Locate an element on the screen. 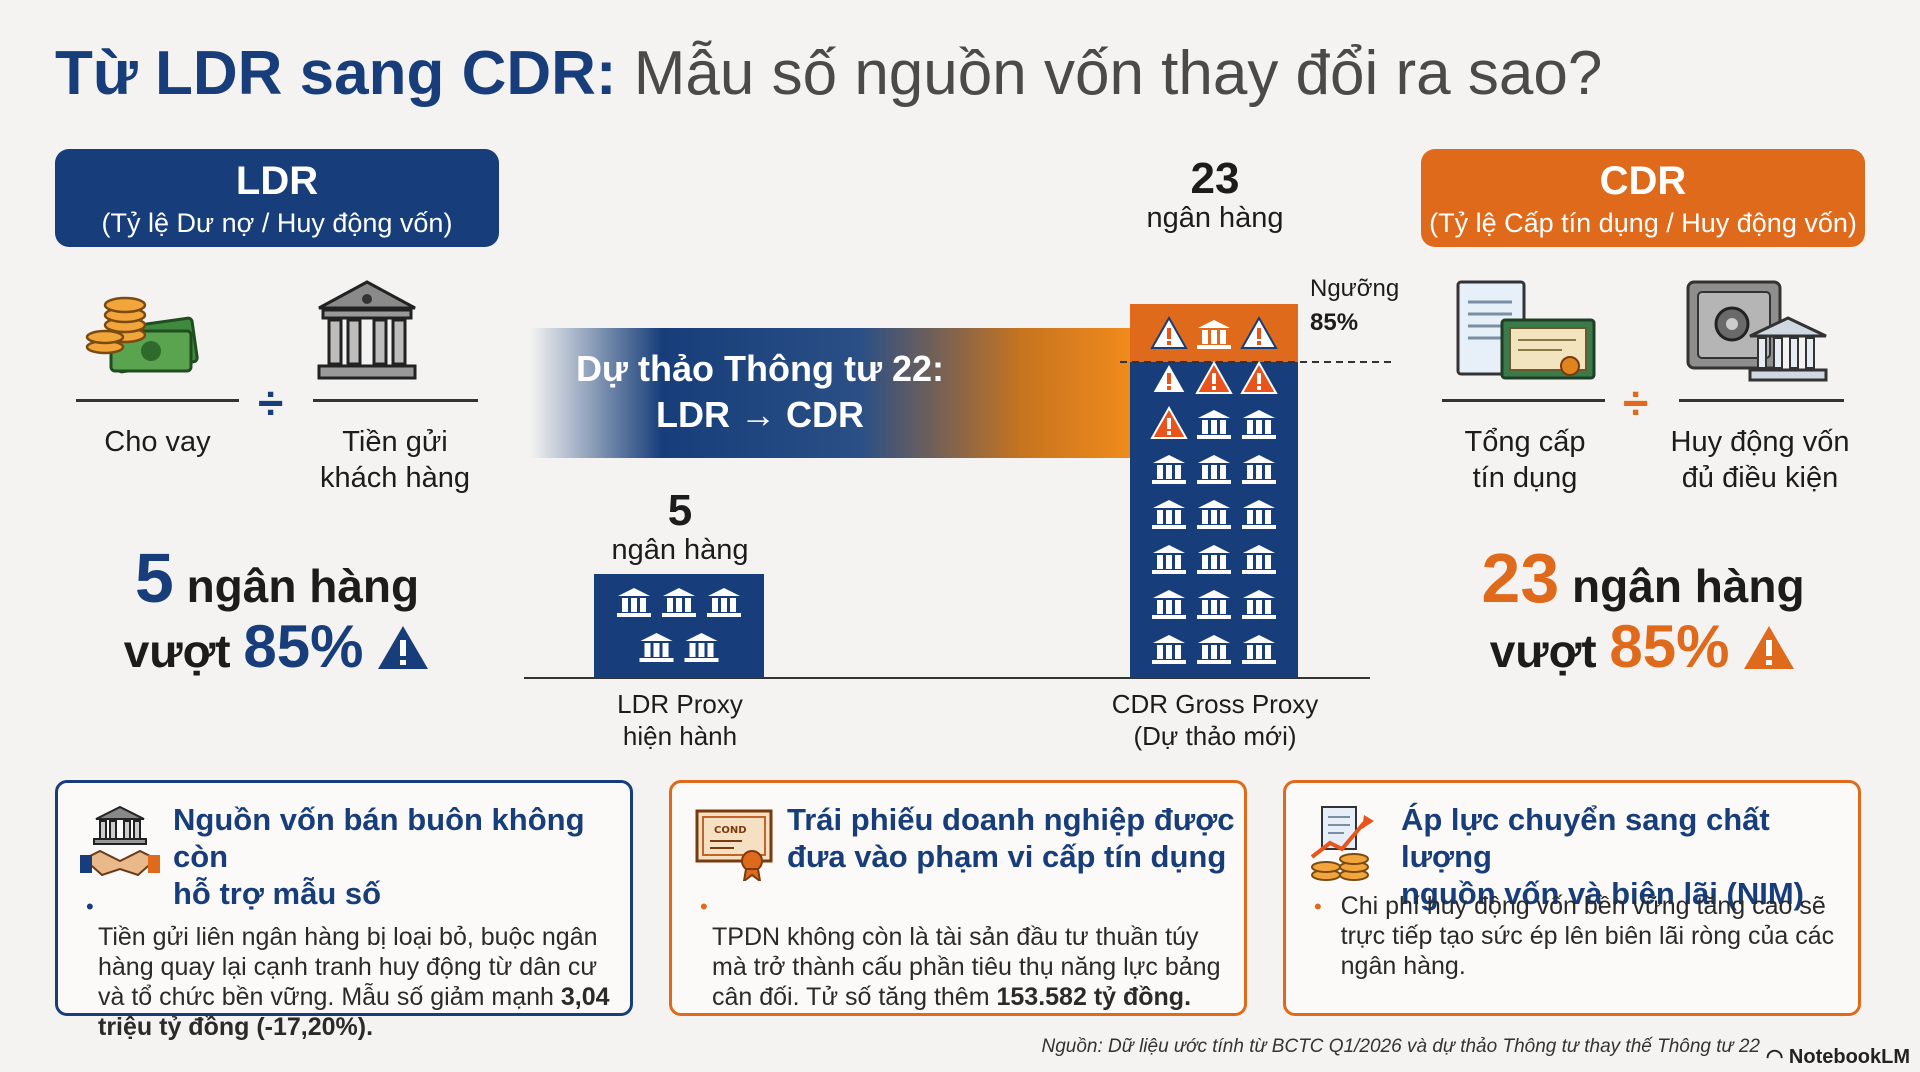 Image resolution: width=1920 pixels, height=1072 pixels. money-icon is located at coordinates (142, 335).